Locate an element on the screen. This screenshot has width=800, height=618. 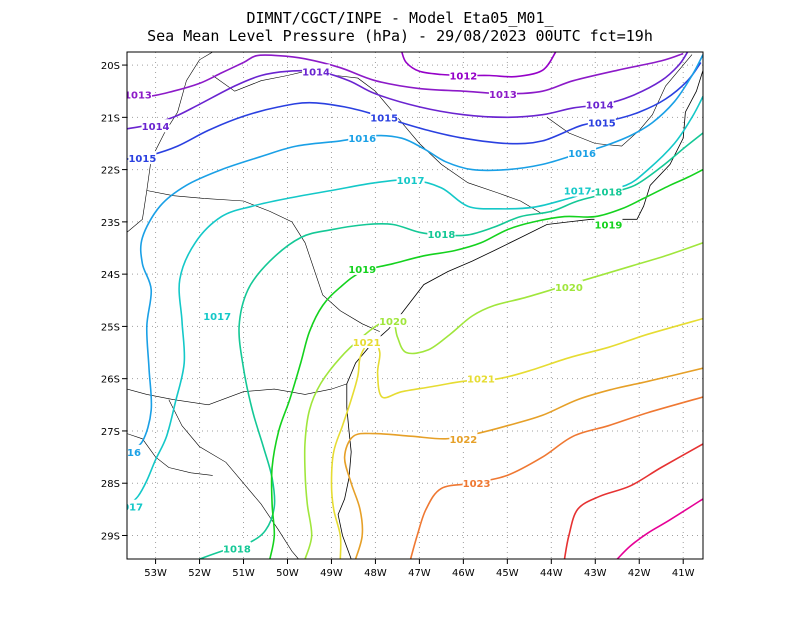
isobar-label-1023: 1023 is located at coordinates (477, 484).